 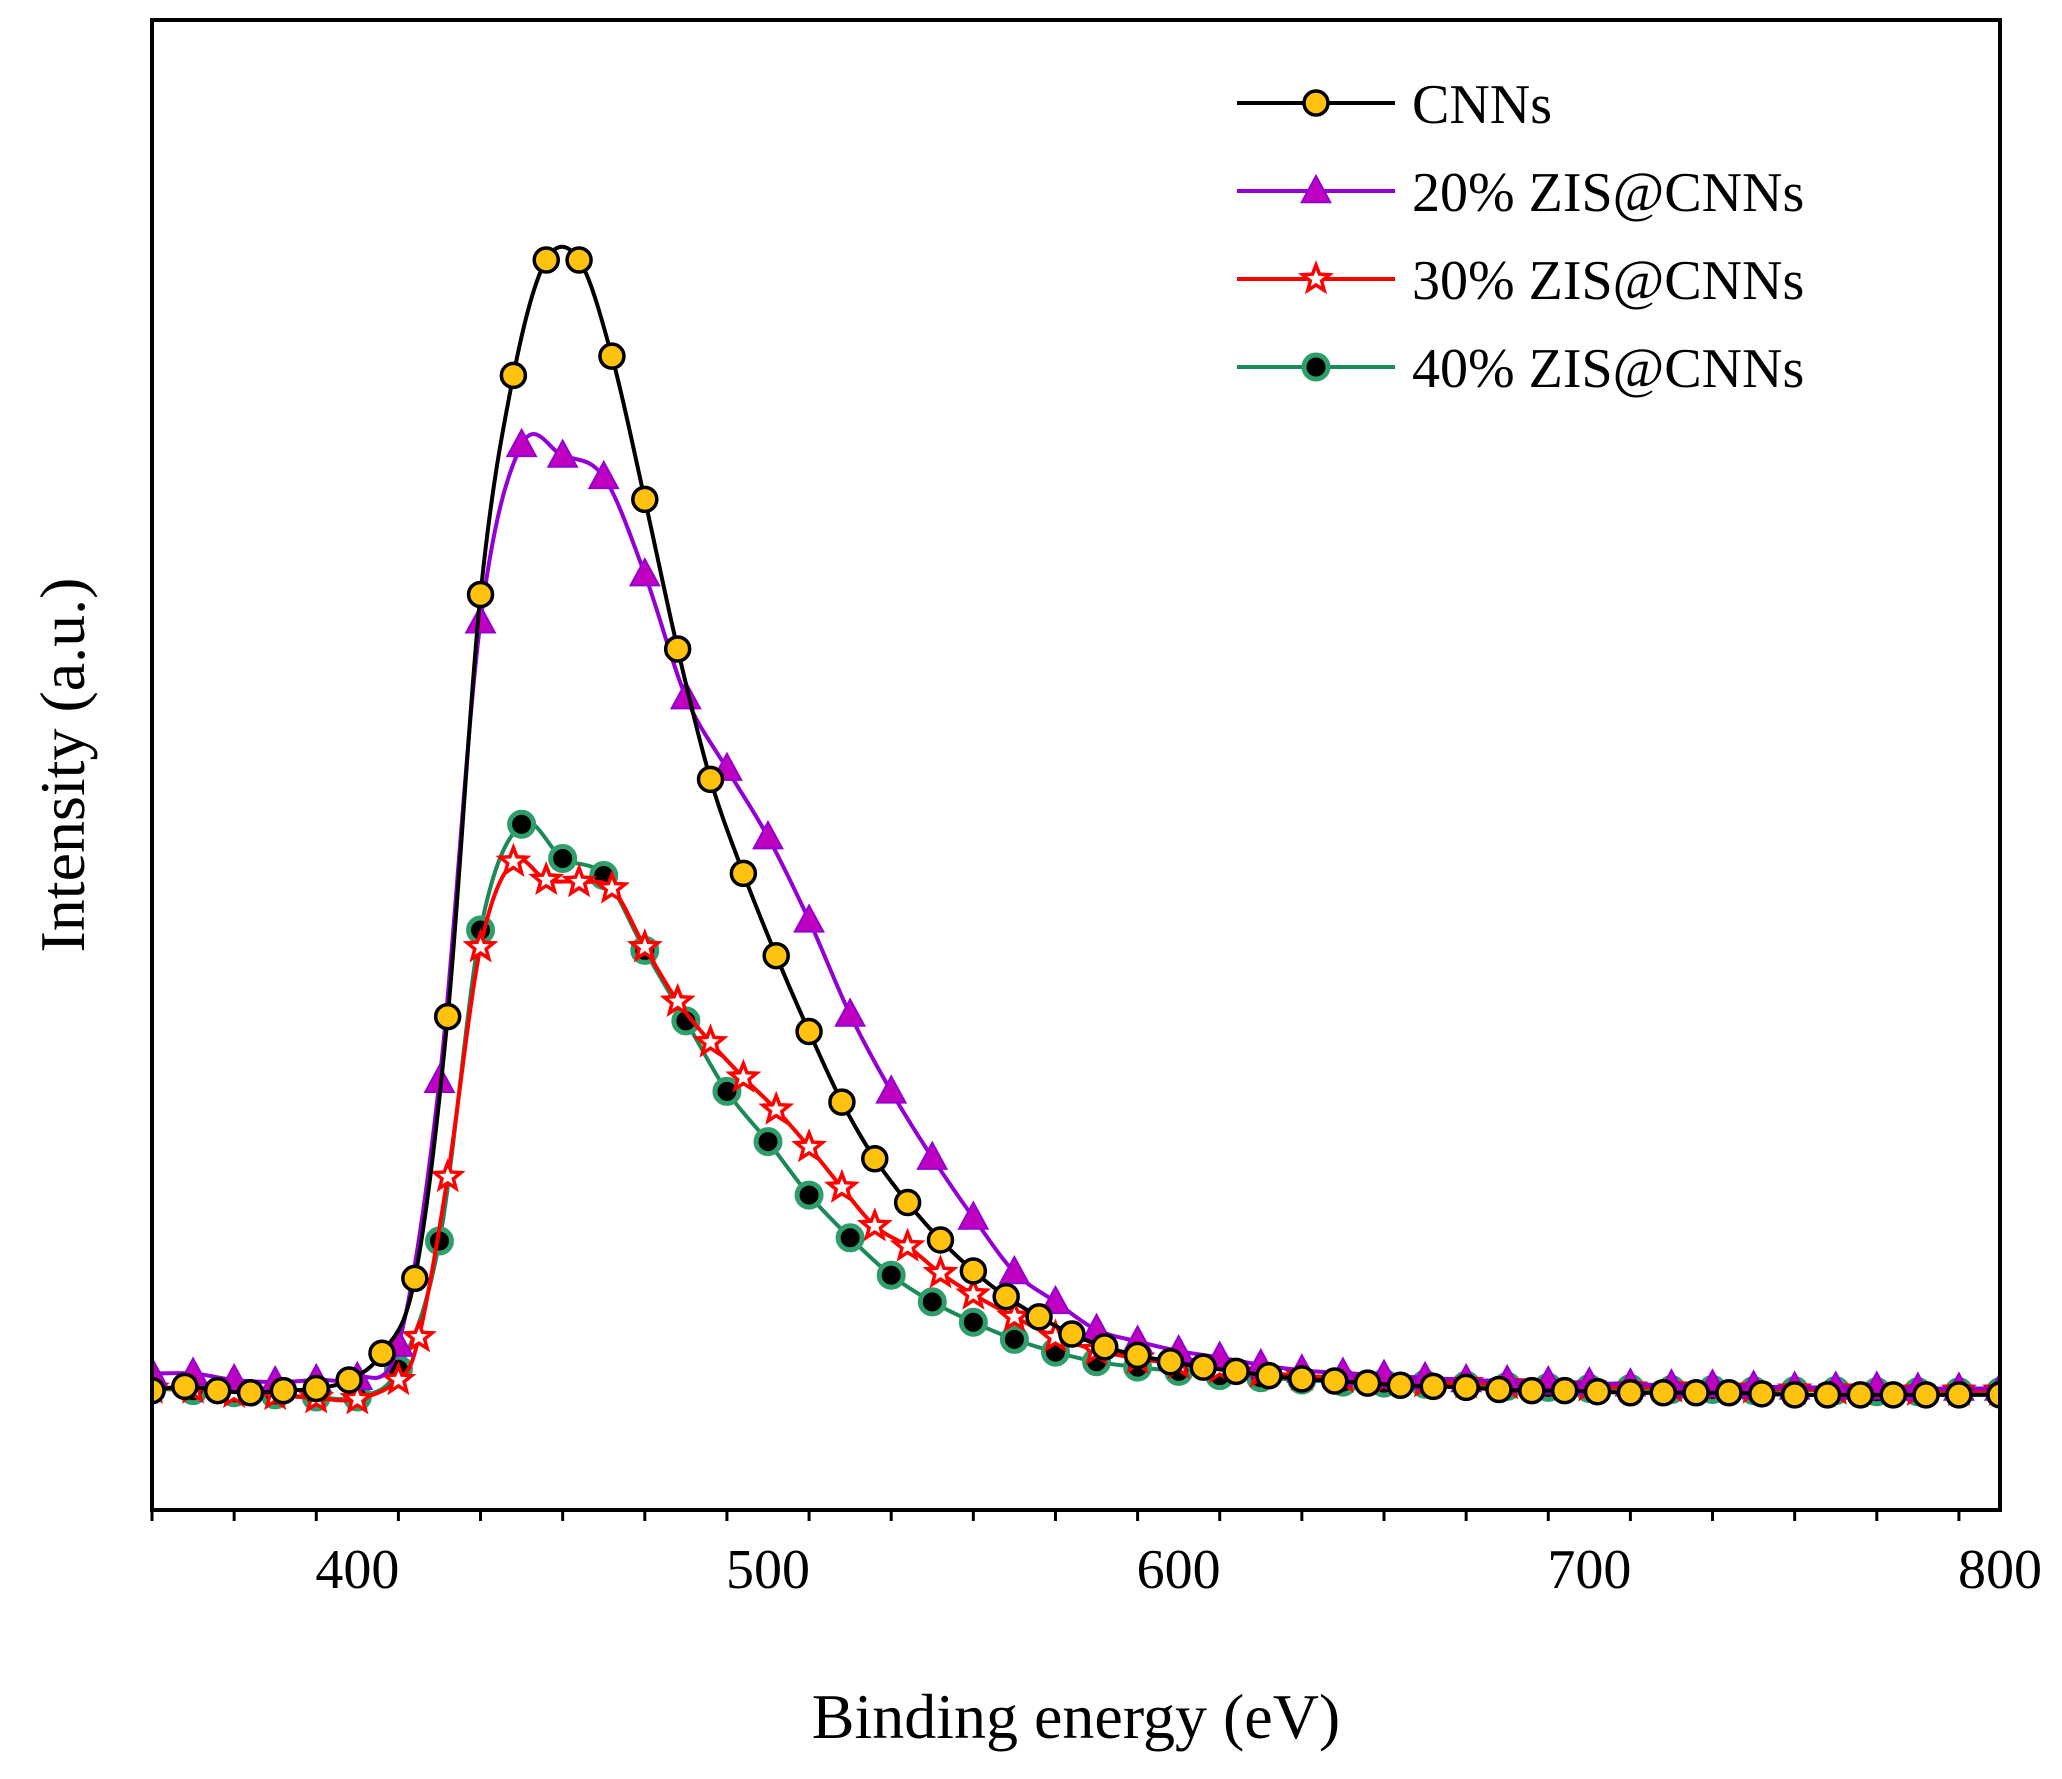 What do you see at coordinates (1482, 105) in the screenshot?
I see `legend-label: CNNs` at bounding box center [1482, 105].